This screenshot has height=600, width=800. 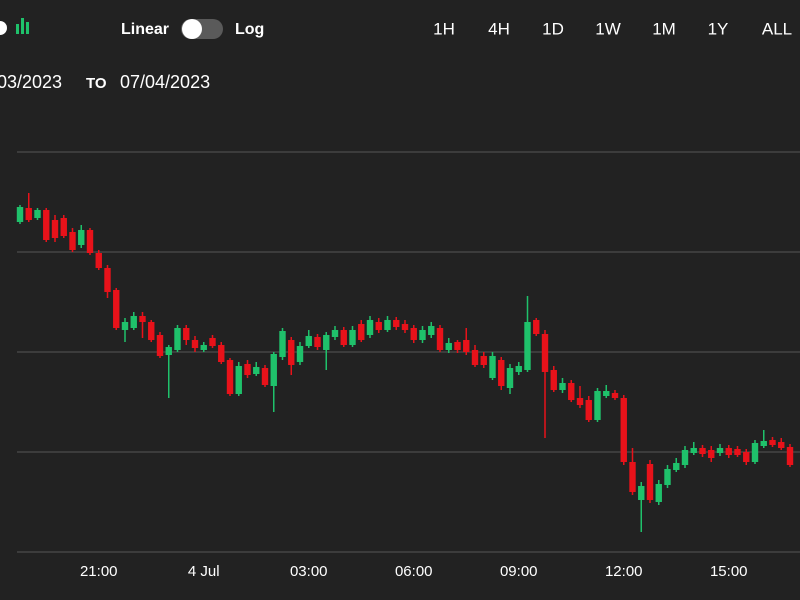 I want to click on x-tick-label: 15:00, so click(x=729, y=571).